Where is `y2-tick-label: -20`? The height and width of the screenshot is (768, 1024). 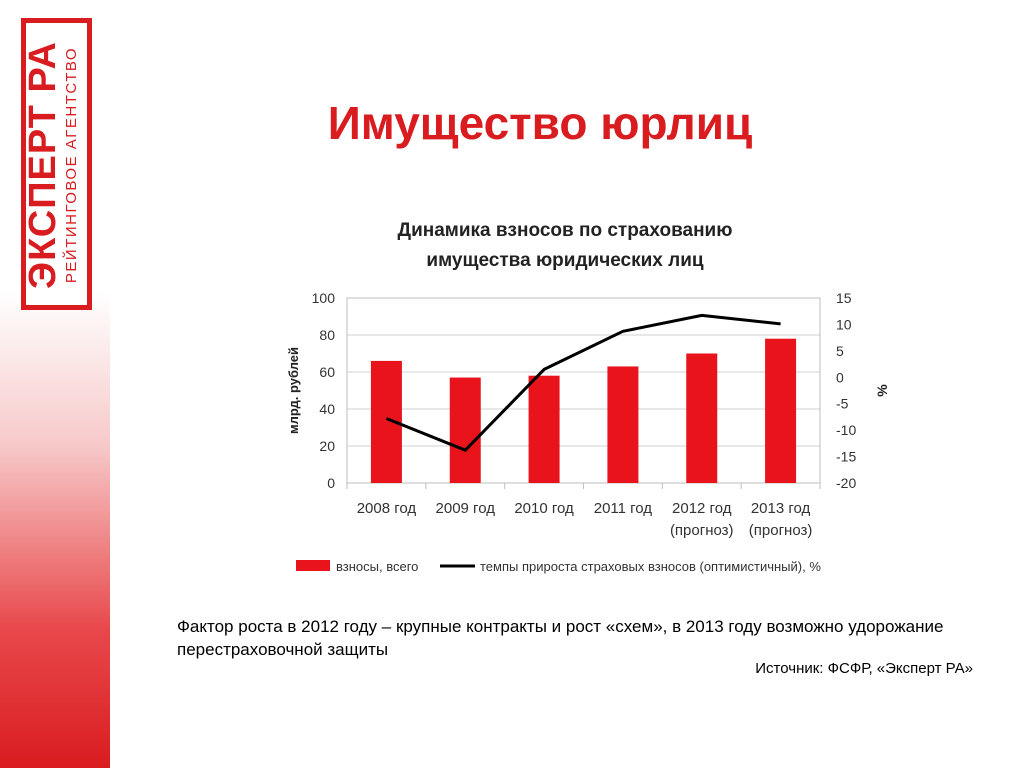 y2-tick-label: -20 is located at coordinates (846, 483).